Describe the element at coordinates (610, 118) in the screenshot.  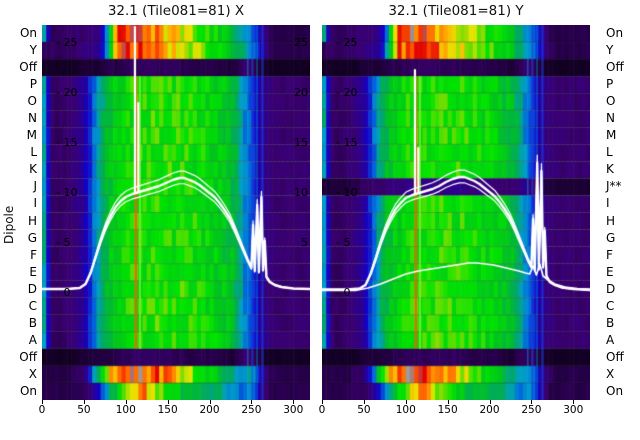
I see `dipole-label-right: N` at that location.